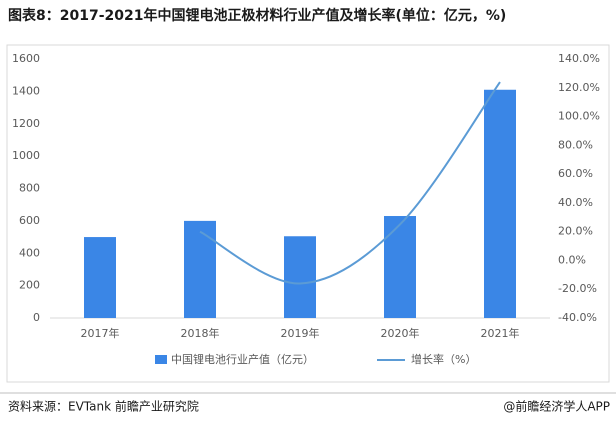 The image size is (616, 425). Describe the element at coordinates (161, 359) in the screenshot. I see `legend-swatch` at that location.